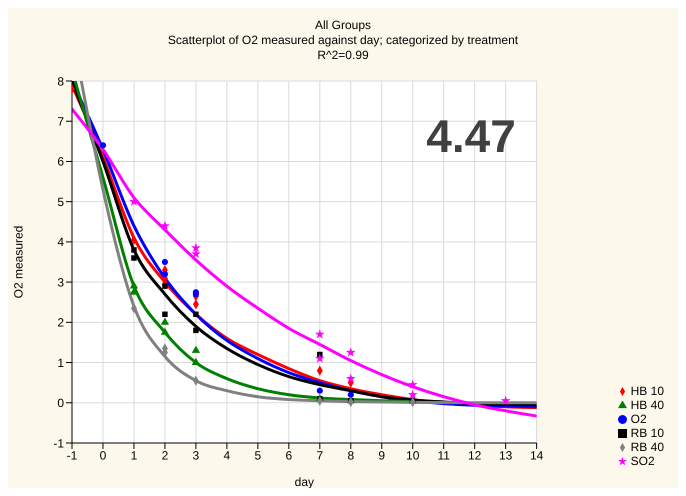 The image size is (686, 496). Describe the element at coordinates (60, 161) in the screenshot. I see `y-tick-label: 6` at that location.